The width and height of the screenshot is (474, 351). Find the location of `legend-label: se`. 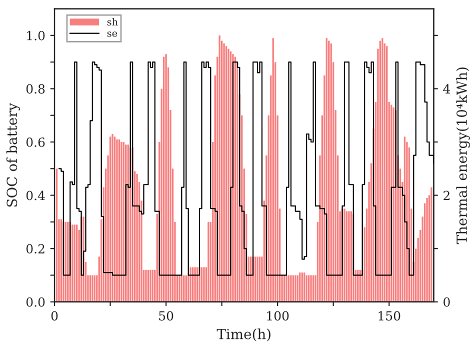

legend-label: se is located at coordinates (112, 34).